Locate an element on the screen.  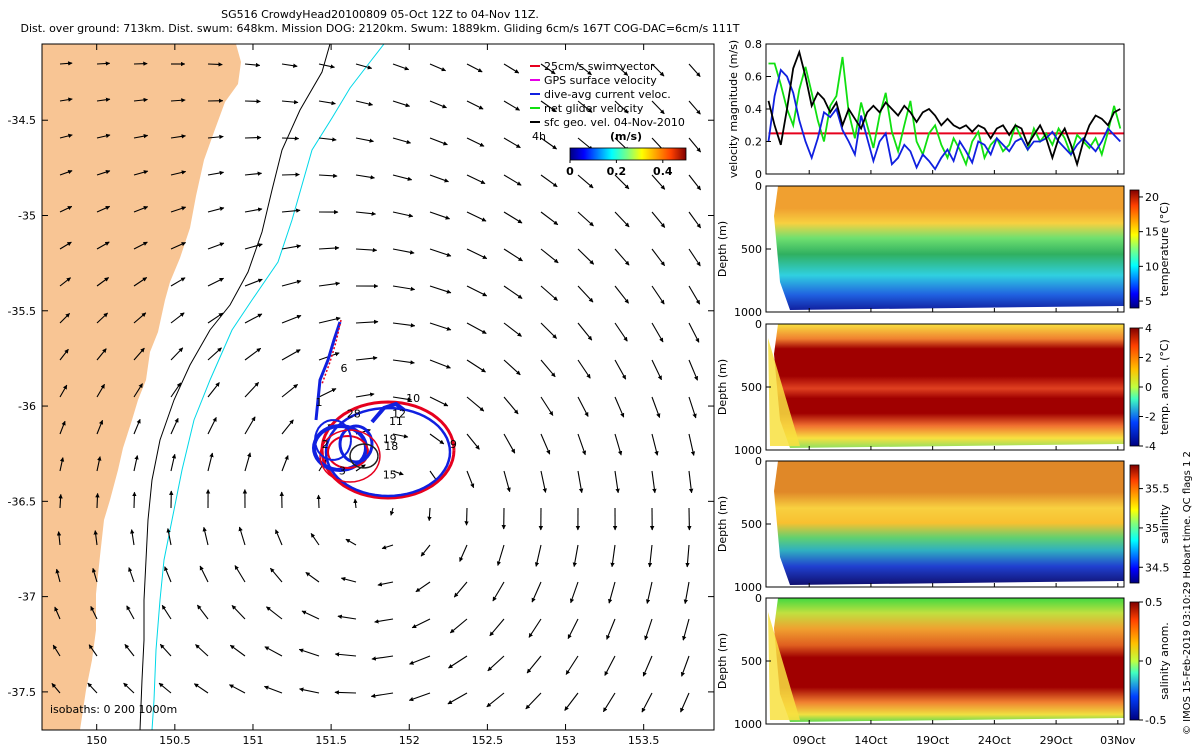
track-day-label: 10 is located at coordinates (413, 398).